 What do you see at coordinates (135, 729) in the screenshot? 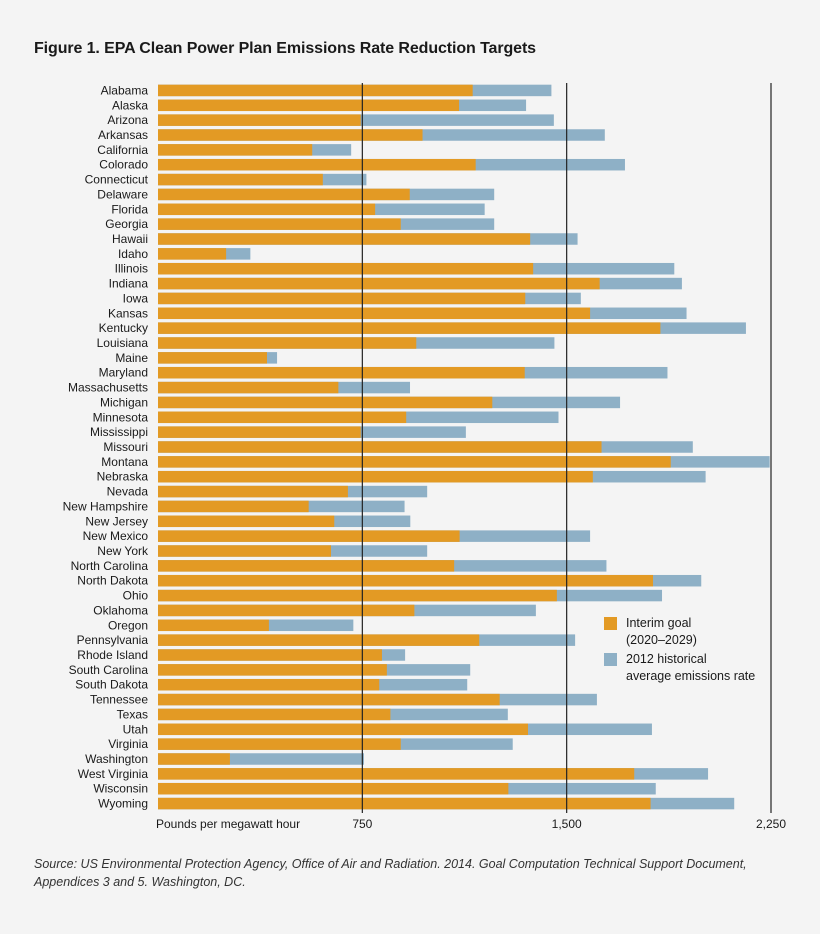
I see `category-label: Utah` at bounding box center [135, 729].